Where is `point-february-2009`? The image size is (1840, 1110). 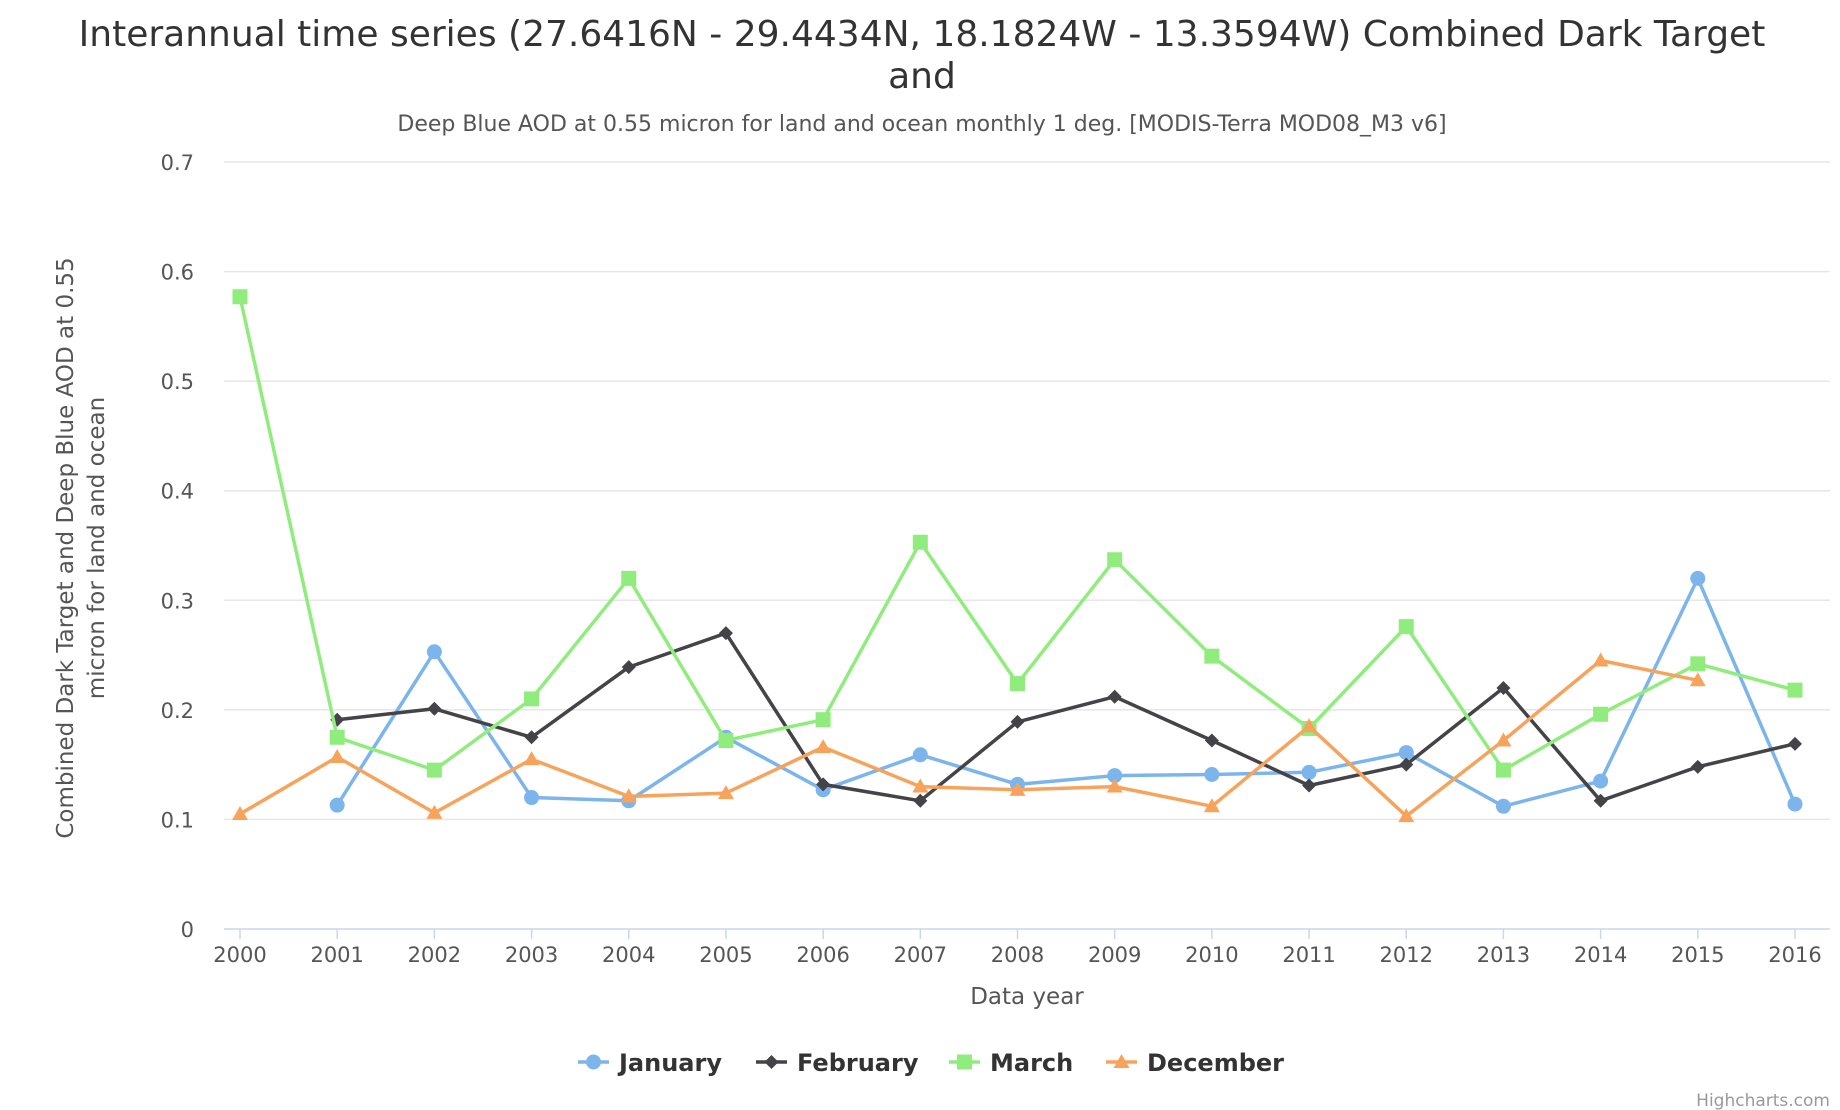
point-february-2009 is located at coordinates (1114, 696).